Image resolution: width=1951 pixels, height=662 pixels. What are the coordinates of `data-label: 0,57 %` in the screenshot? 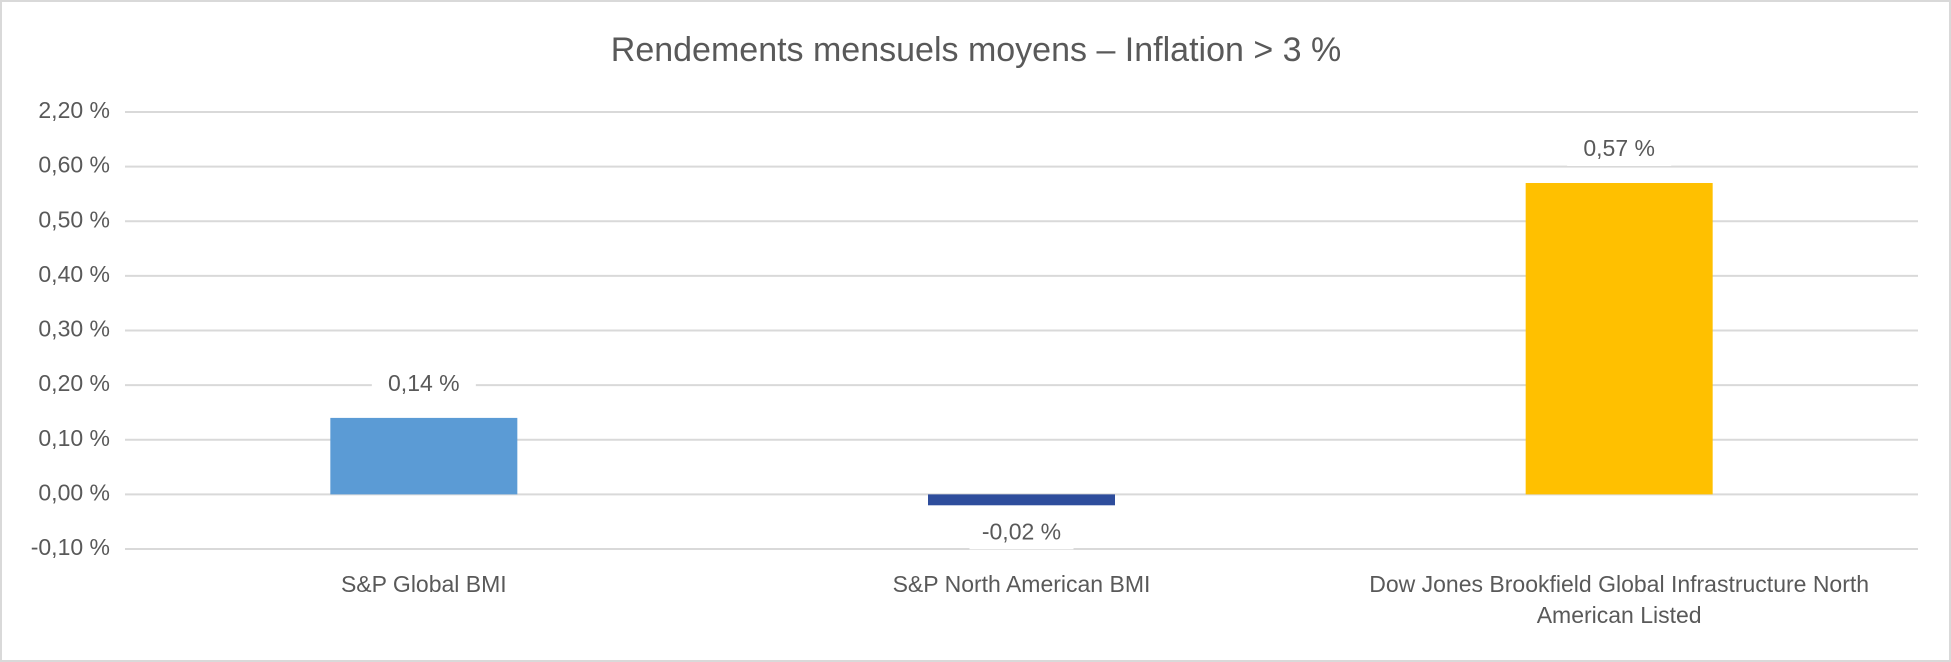 It's located at (1619, 148).